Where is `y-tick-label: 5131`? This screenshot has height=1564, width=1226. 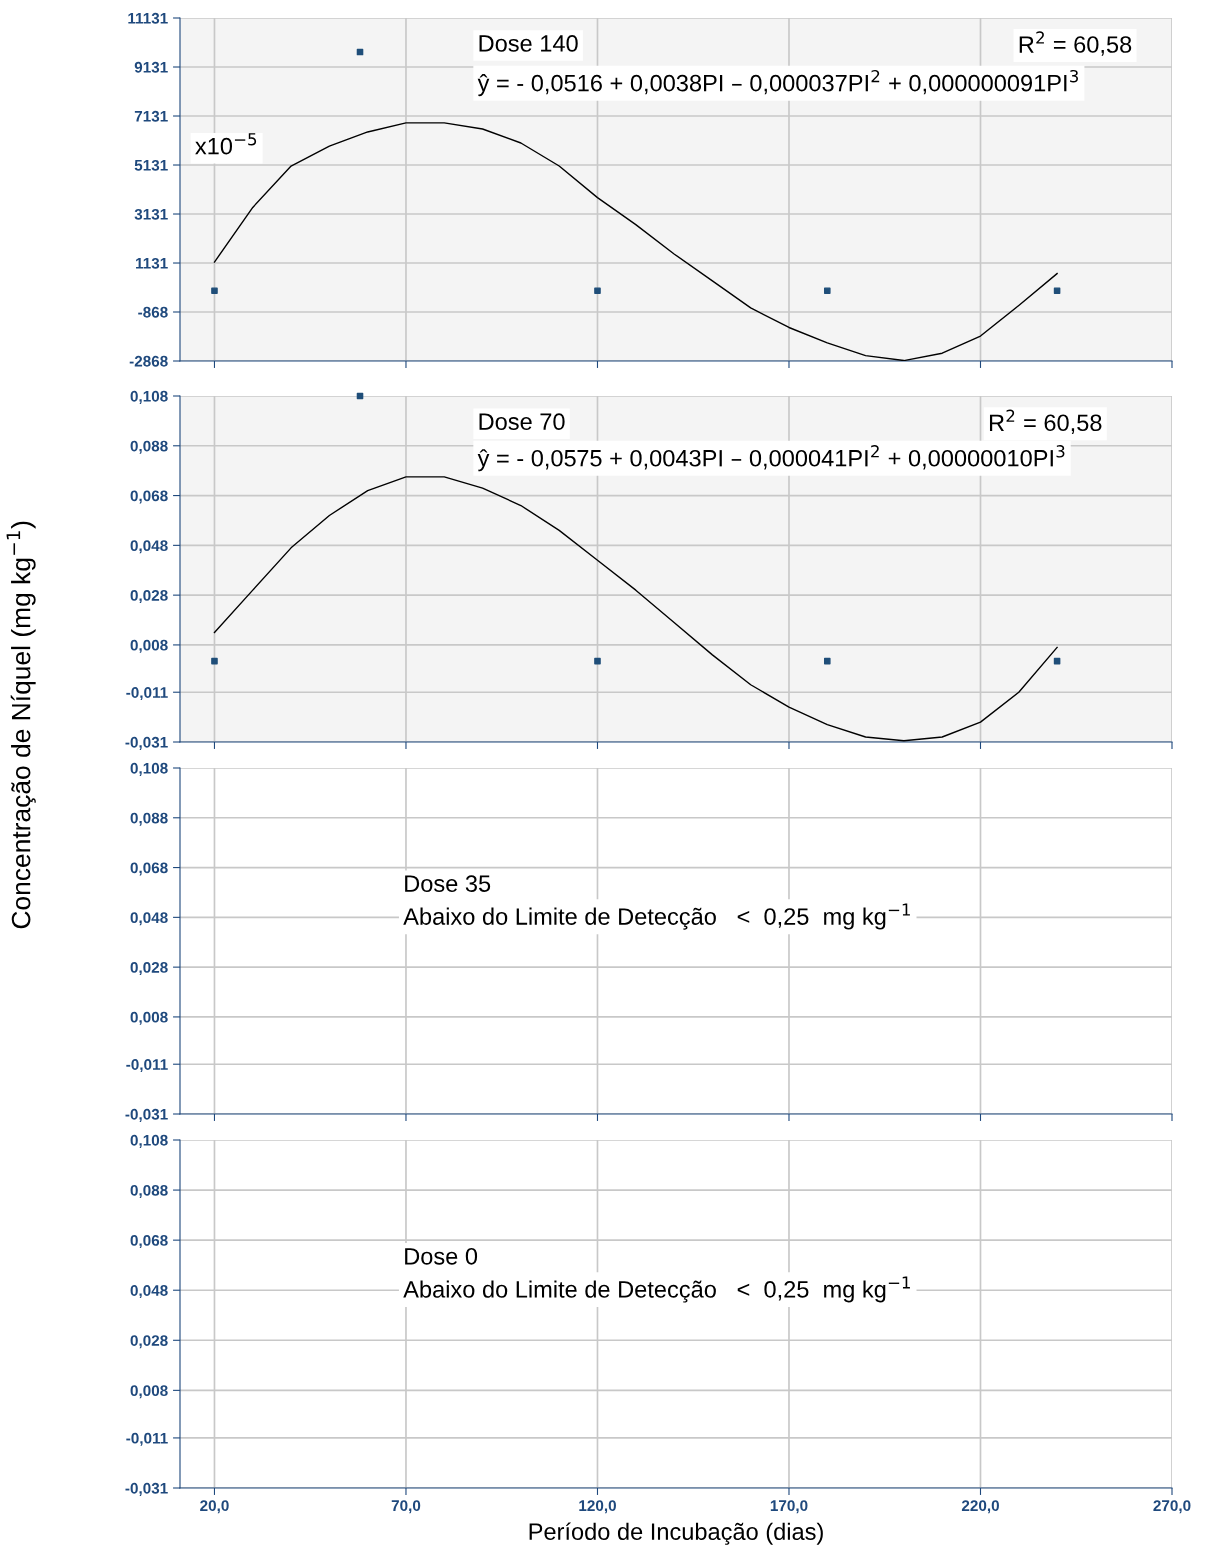 y-tick-label: 5131 is located at coordinates (151, 165).